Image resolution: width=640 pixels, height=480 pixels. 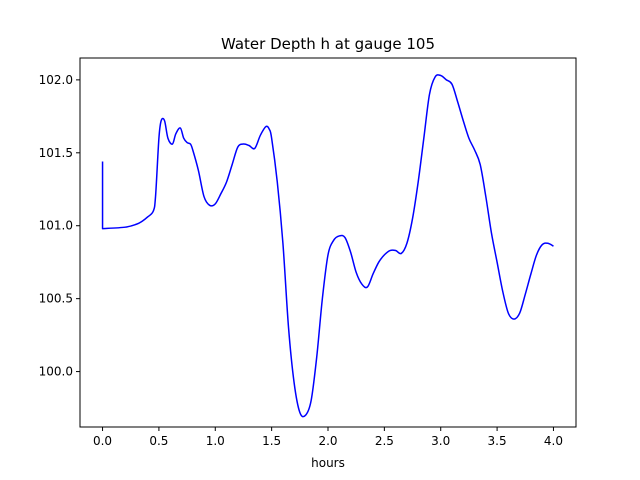 What do you see at coordinates (102, 441) in the screenshot?
I see `x-tick-label: 0.0` at bounding box center [102, 441].